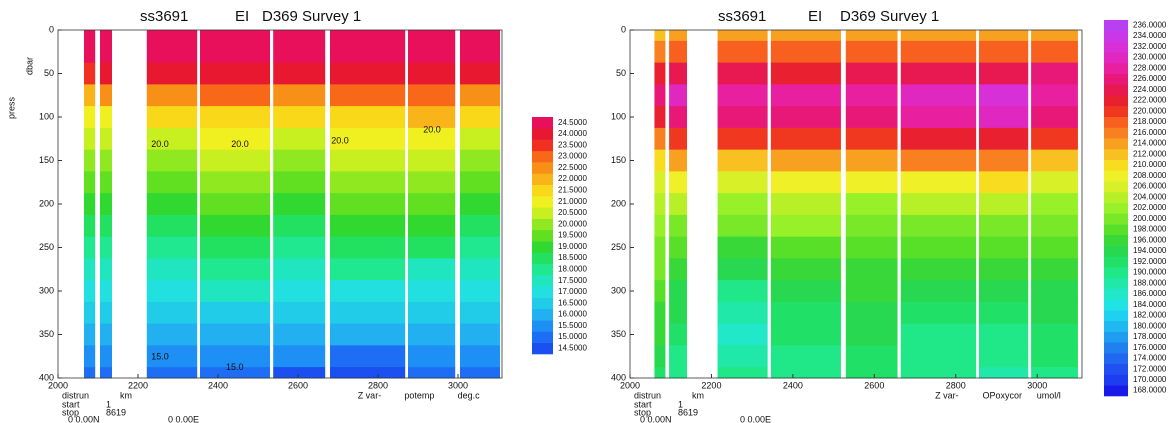  Describe the element at coordinates (1150, 293) in the screenshot. I see `colorbar-label: 186.0000` at that location.